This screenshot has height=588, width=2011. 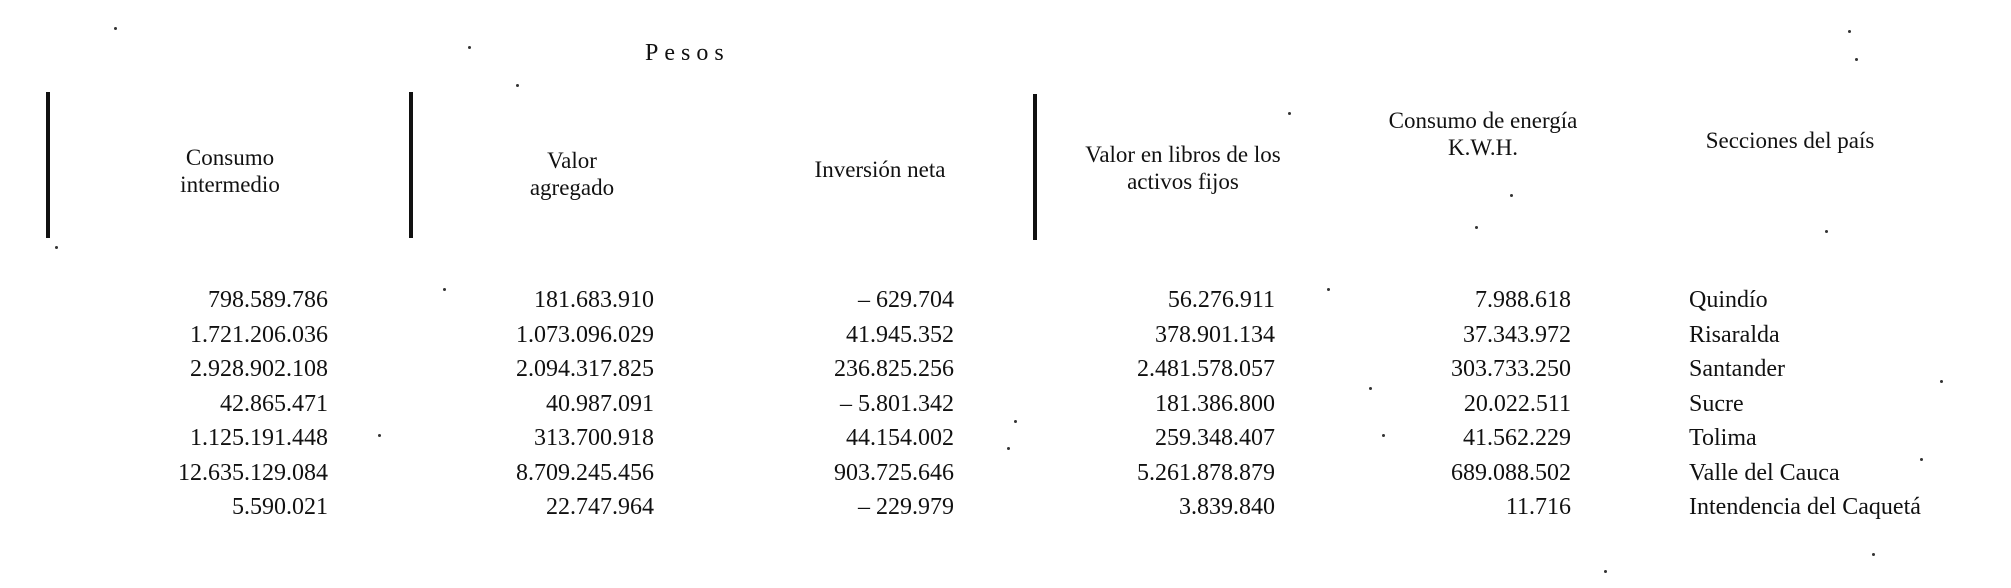 I want to click on table-cell: 1.073.096.029, so click(x=585, y=334).